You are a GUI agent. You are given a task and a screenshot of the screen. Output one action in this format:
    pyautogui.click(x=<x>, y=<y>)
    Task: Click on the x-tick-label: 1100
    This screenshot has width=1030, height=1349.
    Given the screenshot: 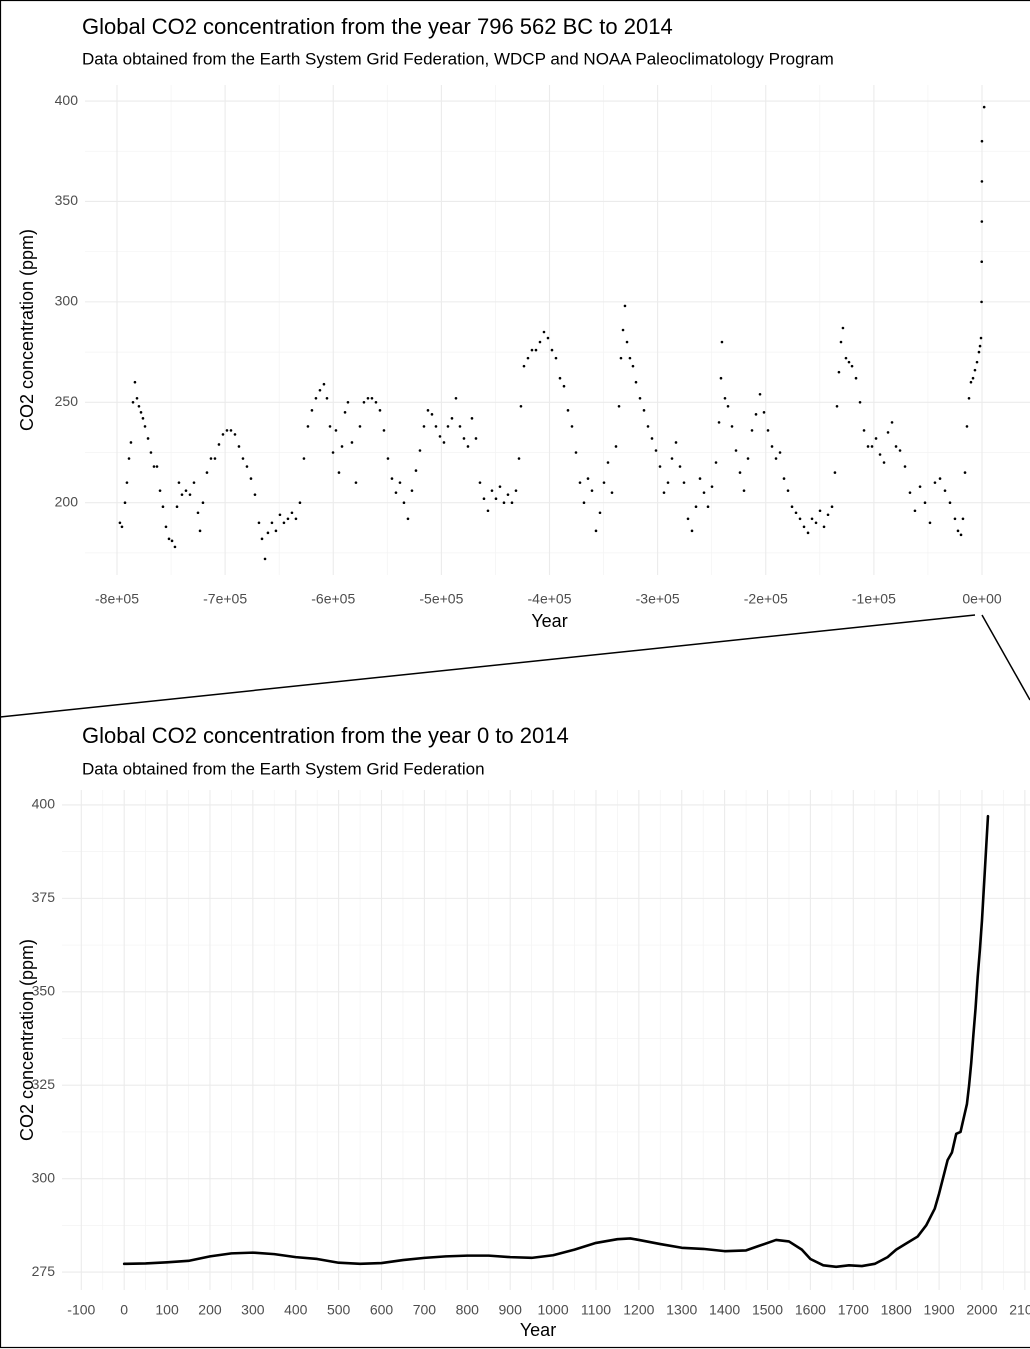 What is the action you would take?
    pyautogui.click(x=596, y=1310)
    